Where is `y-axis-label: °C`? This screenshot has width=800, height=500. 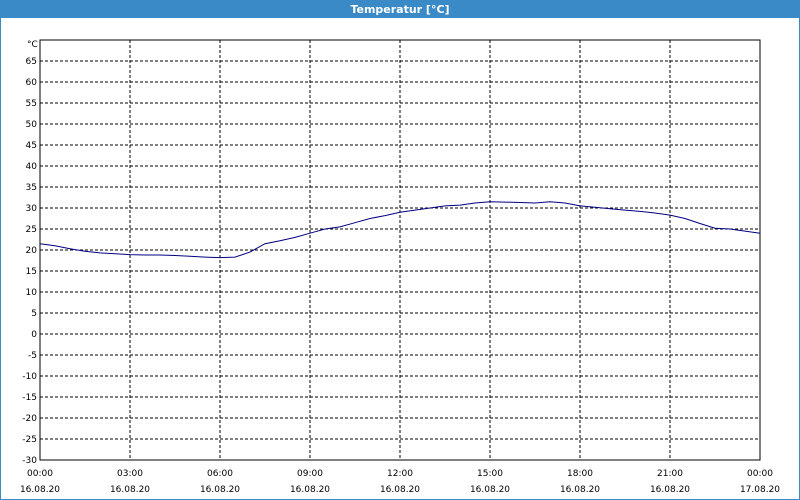 y-axis-label: °C is located at coordinates (32, 45).